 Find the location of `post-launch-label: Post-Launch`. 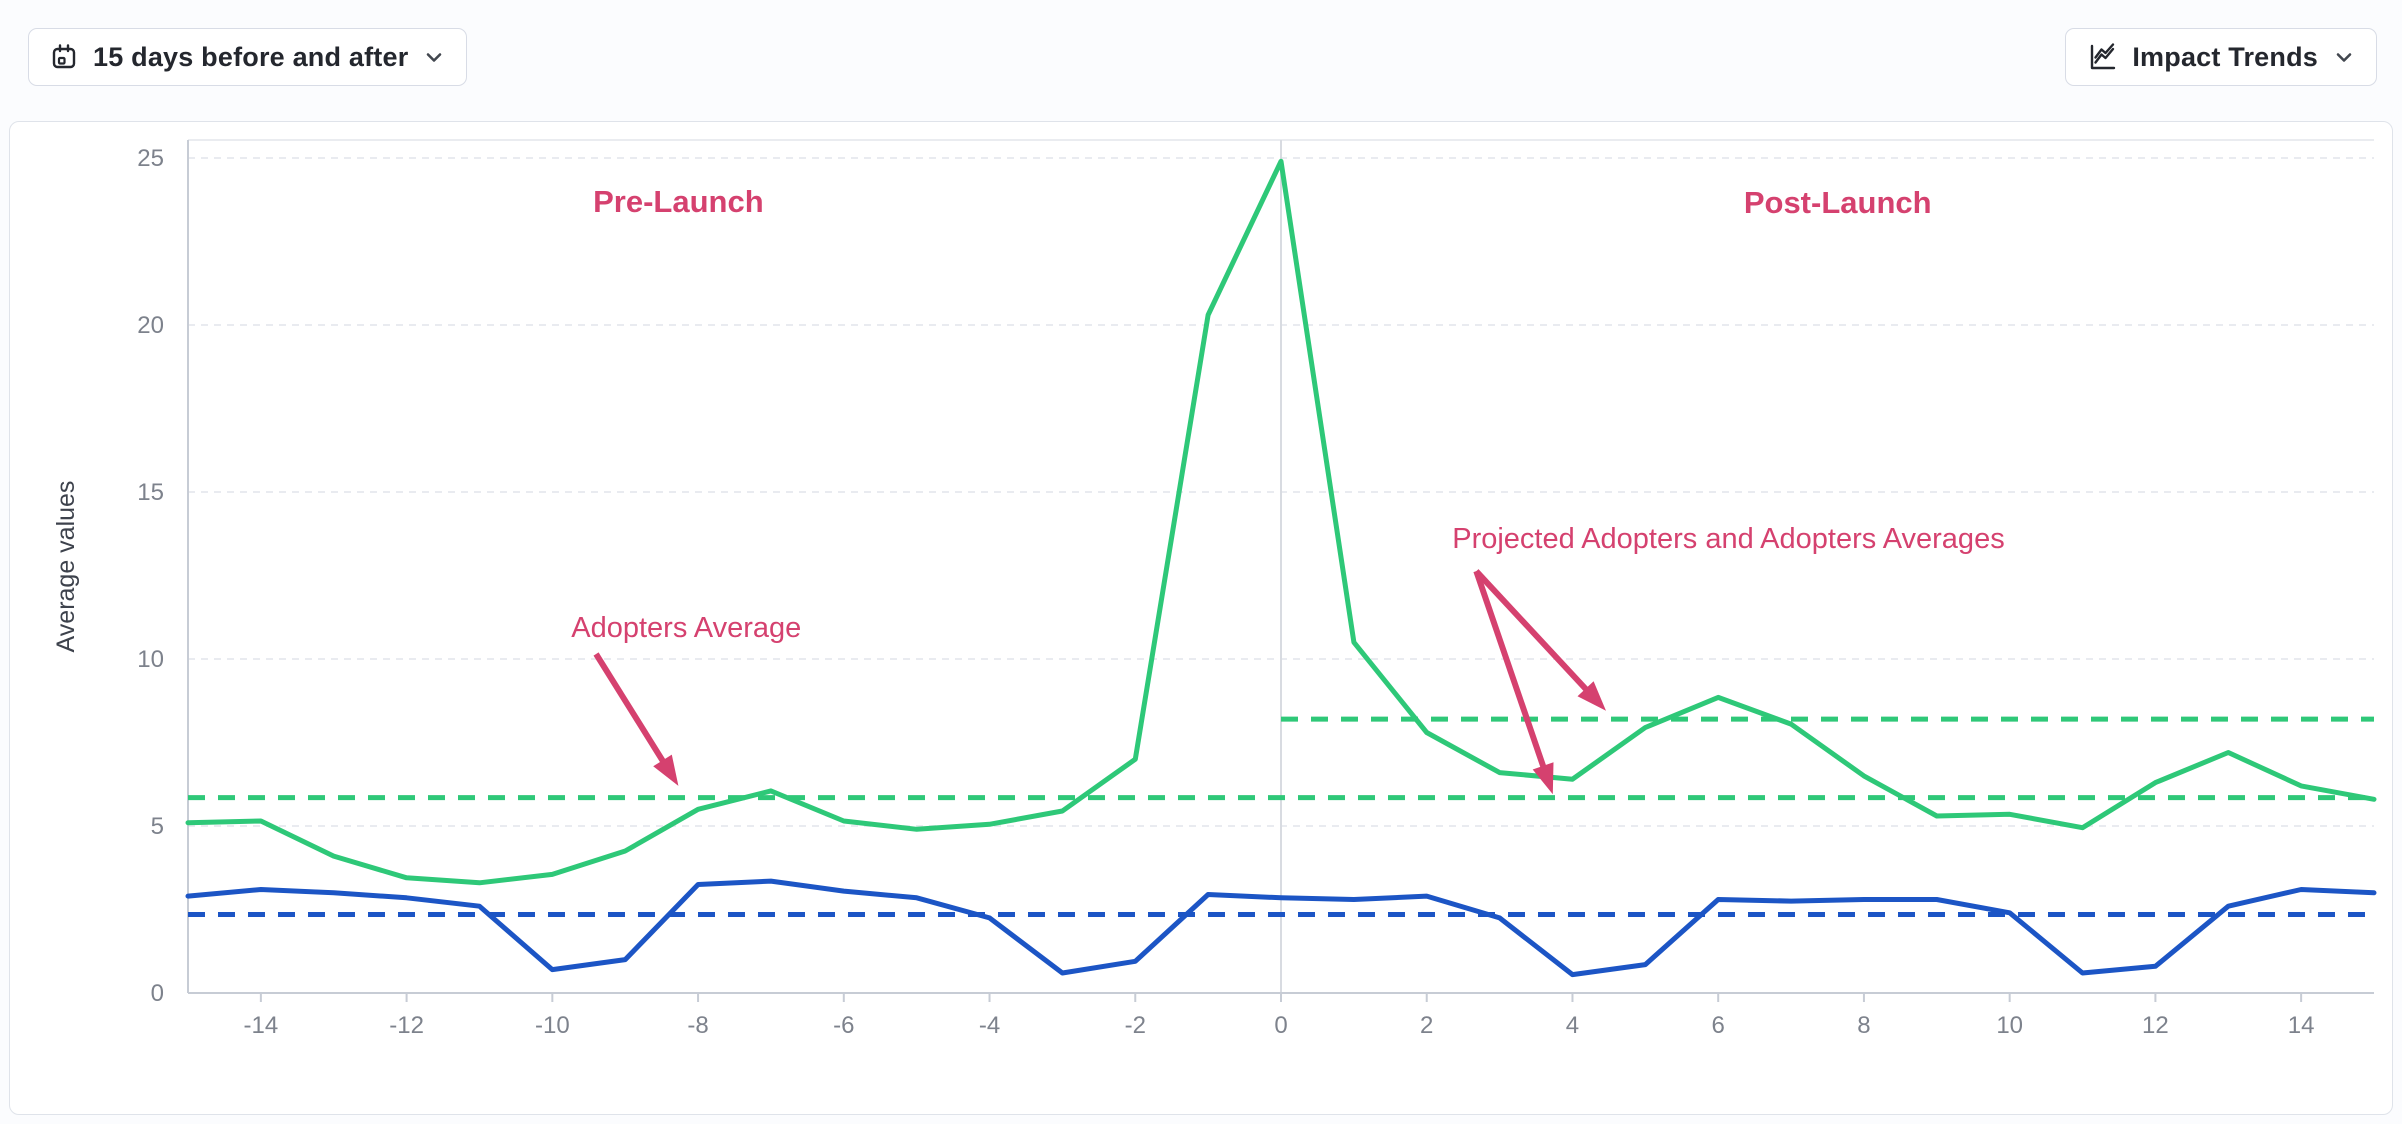

post-launch-label: Post-Launch is located at coordinates (1838, 202).